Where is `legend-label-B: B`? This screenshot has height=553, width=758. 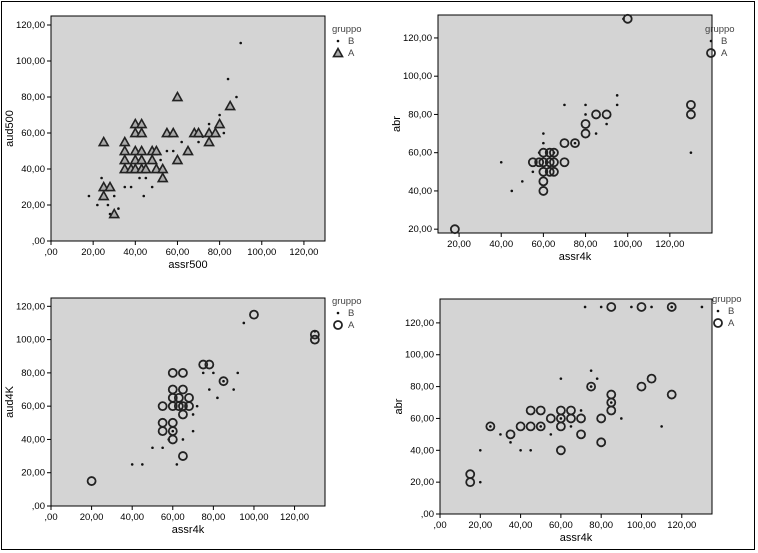
legend-label-B: B is located at coordinates (351, 313).